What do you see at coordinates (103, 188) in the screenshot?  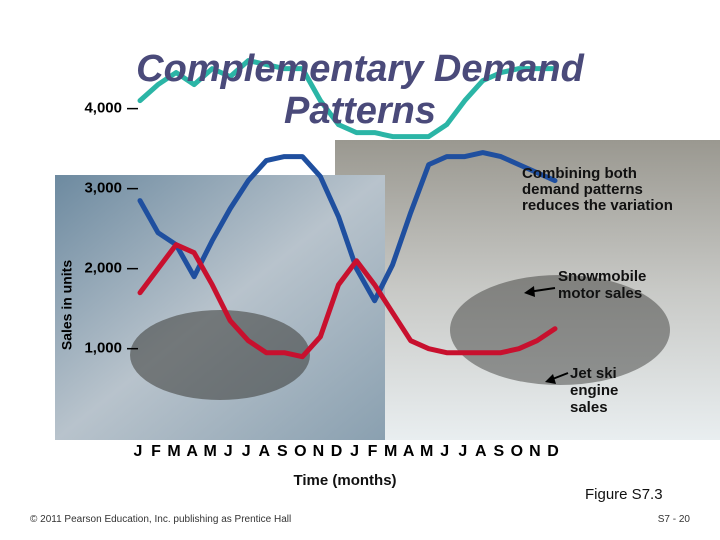 I see `y-tick-label: 3,000` at bounding box center [103, 188].